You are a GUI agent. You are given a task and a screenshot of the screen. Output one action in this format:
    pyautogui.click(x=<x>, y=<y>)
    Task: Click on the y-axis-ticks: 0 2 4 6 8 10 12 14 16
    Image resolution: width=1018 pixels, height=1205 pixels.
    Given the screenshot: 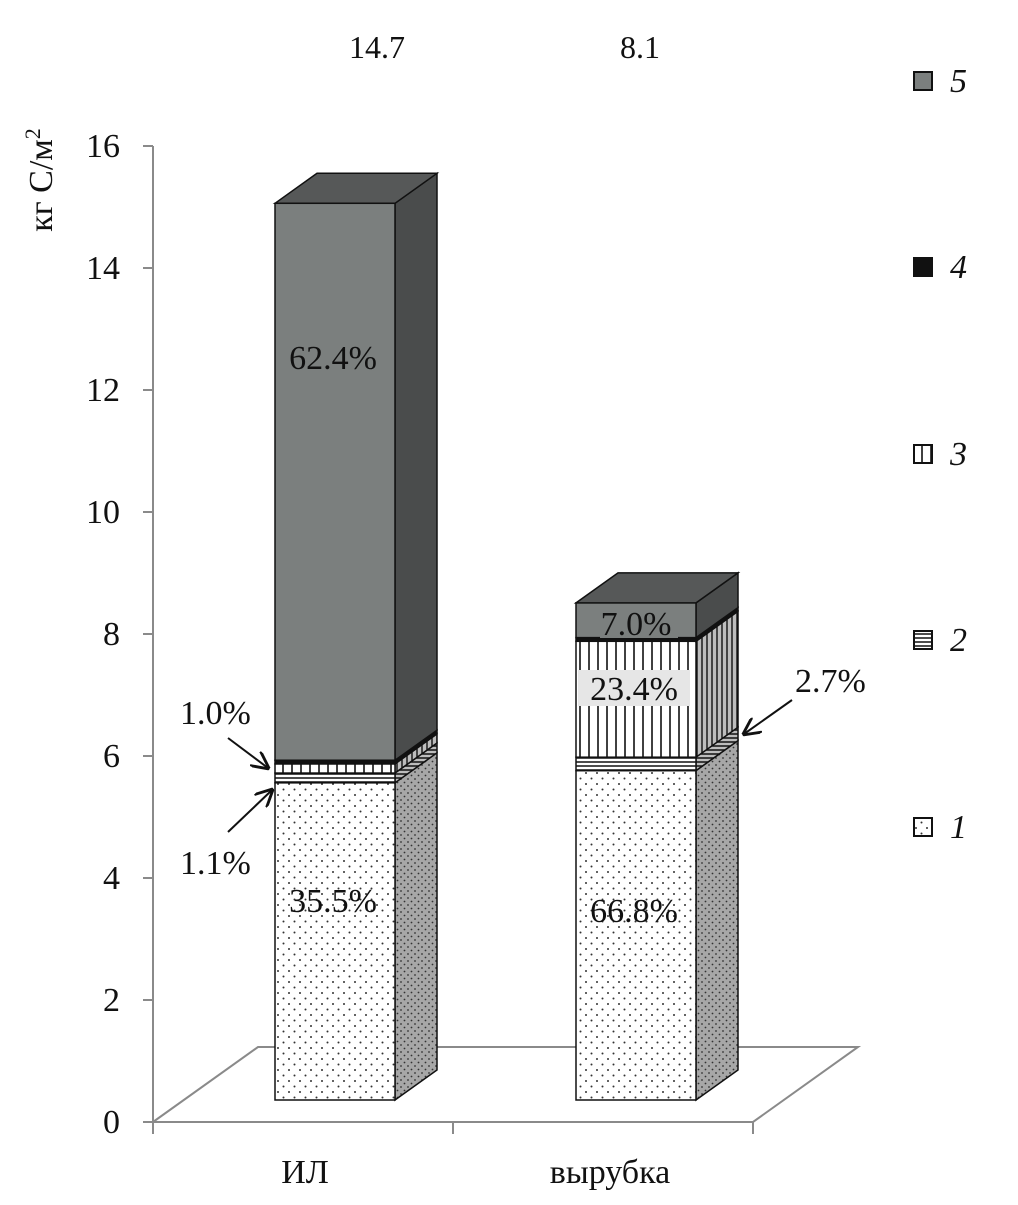 What is the action you would take?
    pyautogui.click(x=119, y=634)
    